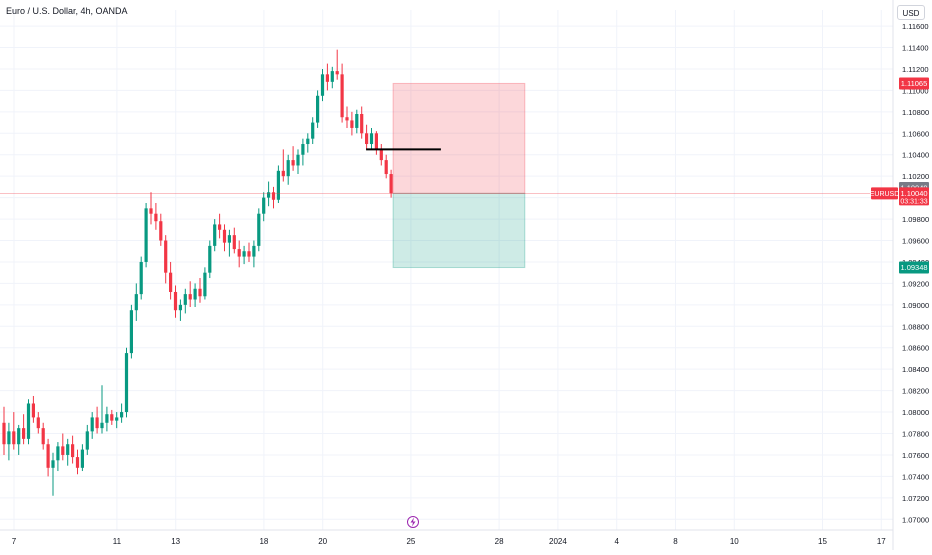 This screenshot has width=932, height=555. Describe the element at coordinates (263, 541) in the screenshot. I see `x-tick-label: 18` at that location.